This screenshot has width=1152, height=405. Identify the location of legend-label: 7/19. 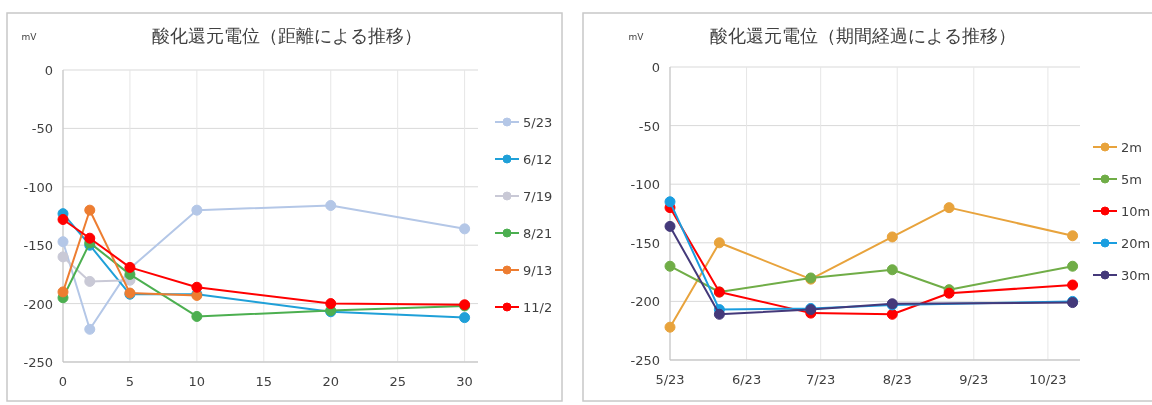
(538, 196).